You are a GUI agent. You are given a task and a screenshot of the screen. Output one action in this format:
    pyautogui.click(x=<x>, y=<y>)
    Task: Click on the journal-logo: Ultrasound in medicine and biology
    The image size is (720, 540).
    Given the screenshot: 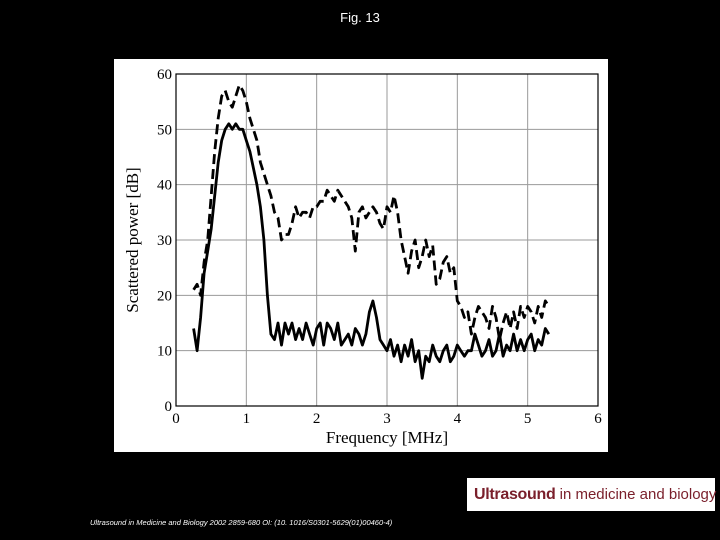 What is the action you would take?
    pyautogui.click(x=592, y=494)
    